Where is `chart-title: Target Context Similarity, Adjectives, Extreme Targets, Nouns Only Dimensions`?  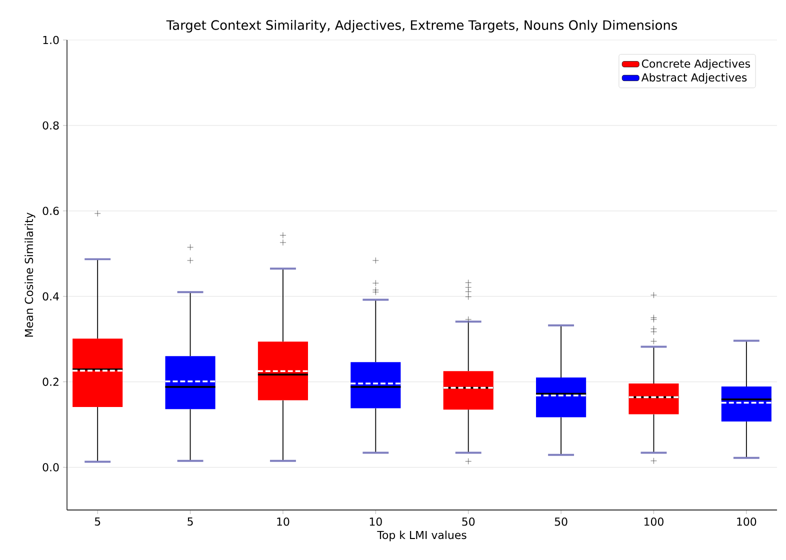
chart-title: Target Context Similarity, Adjectives, Extreme Targets, Nouns Only Dimensions is located at coordinates (422, 26).